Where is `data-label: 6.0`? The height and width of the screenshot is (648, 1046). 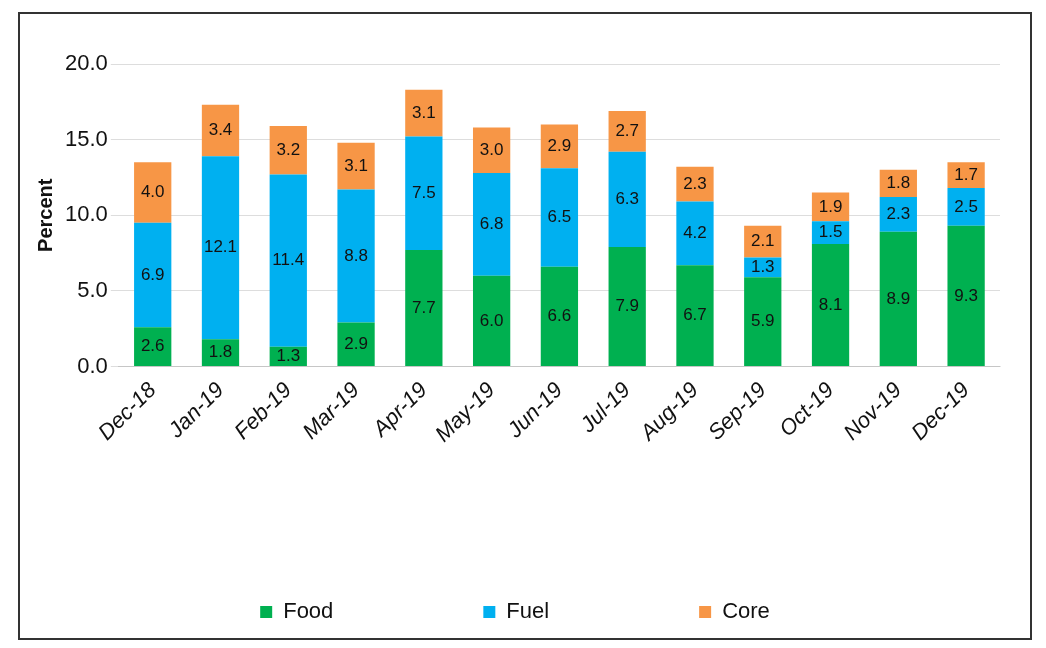 data-label: 6.0 is located at coordinates (491, 320).